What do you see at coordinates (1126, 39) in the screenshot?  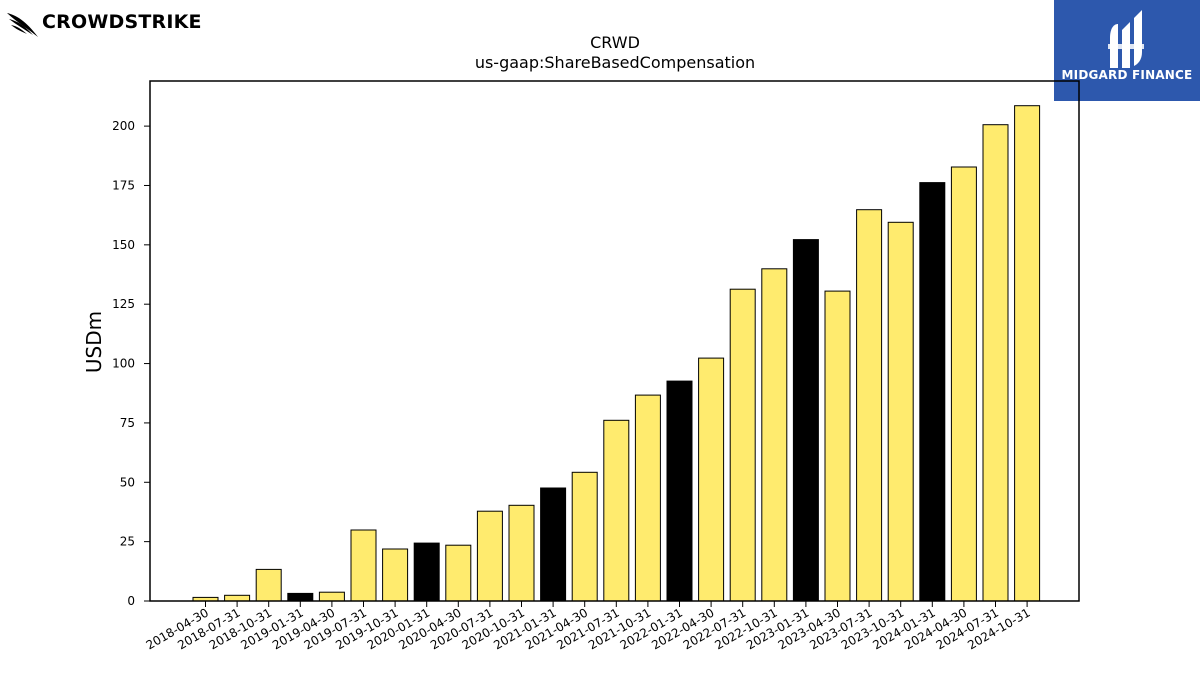 I see `midgard-emblem-icon` at bounding box center [1126, 39].